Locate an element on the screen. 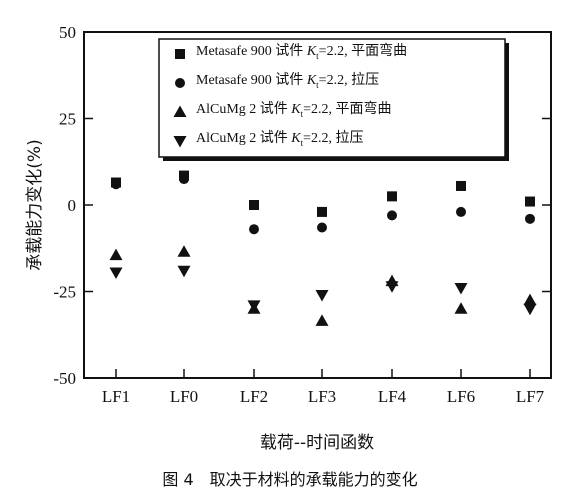  data-point-series-1-lf4 is located at coordinates (392, 196).